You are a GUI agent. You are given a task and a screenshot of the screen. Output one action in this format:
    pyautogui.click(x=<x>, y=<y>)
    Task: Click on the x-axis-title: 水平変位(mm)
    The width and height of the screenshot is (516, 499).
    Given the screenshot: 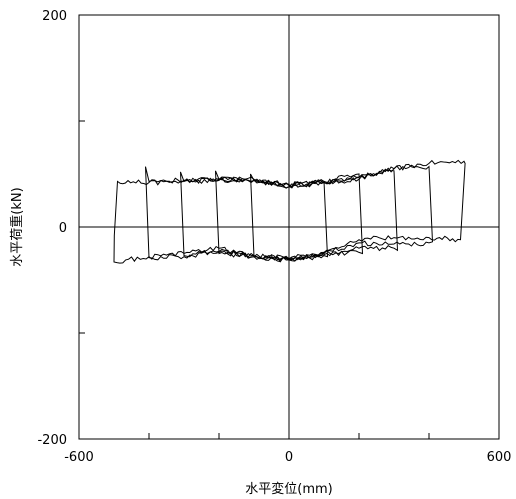 What is the action you would take?
    pyautogui.click(x=288, y=489)
    